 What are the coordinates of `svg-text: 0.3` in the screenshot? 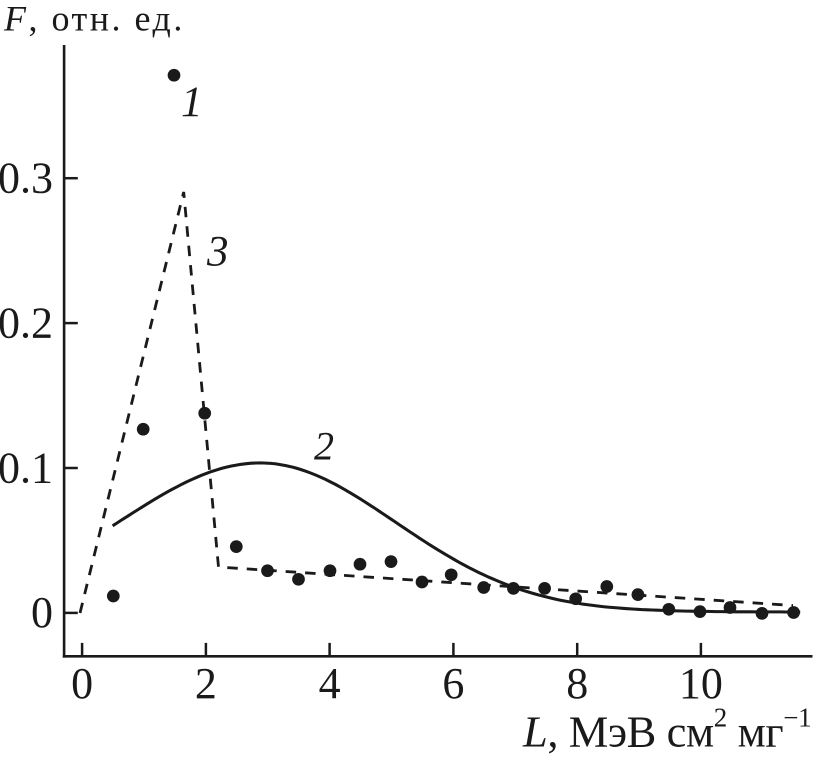 It's located at (26, 178).